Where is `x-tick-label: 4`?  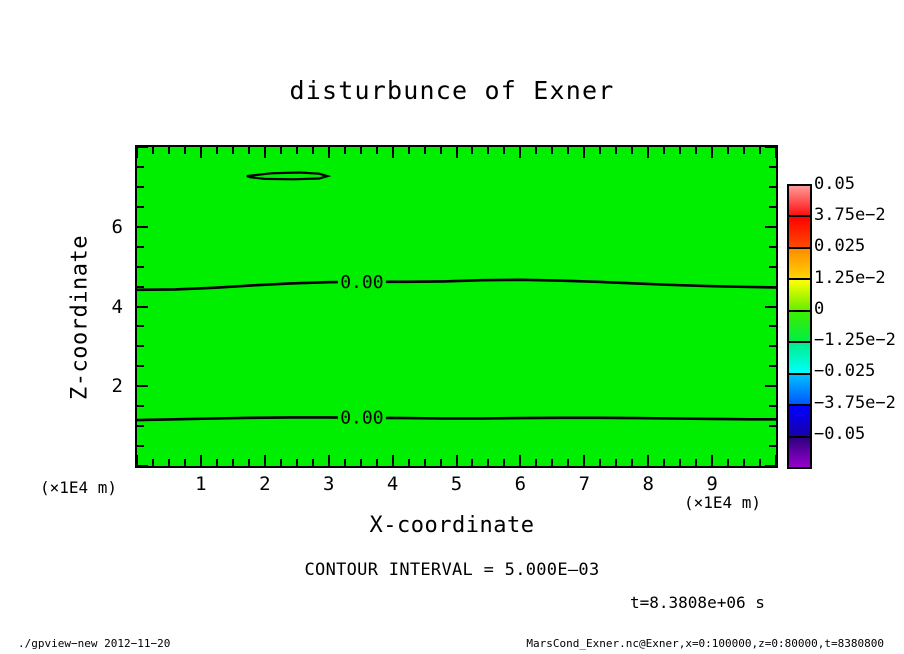
x-tick-label: 4 is located at coordinates (392, 484).